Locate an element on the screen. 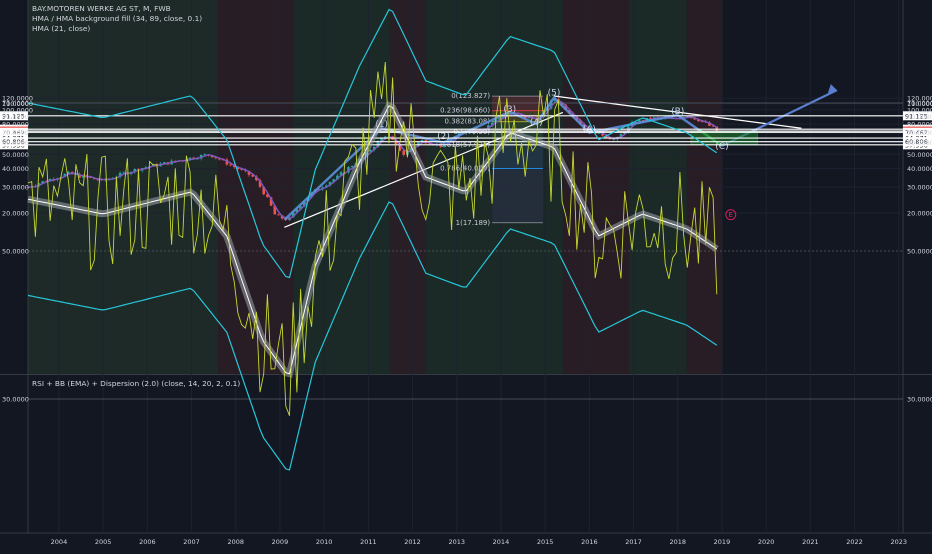  level-tag-text: 70.462 is located at coordinates (13, 133).